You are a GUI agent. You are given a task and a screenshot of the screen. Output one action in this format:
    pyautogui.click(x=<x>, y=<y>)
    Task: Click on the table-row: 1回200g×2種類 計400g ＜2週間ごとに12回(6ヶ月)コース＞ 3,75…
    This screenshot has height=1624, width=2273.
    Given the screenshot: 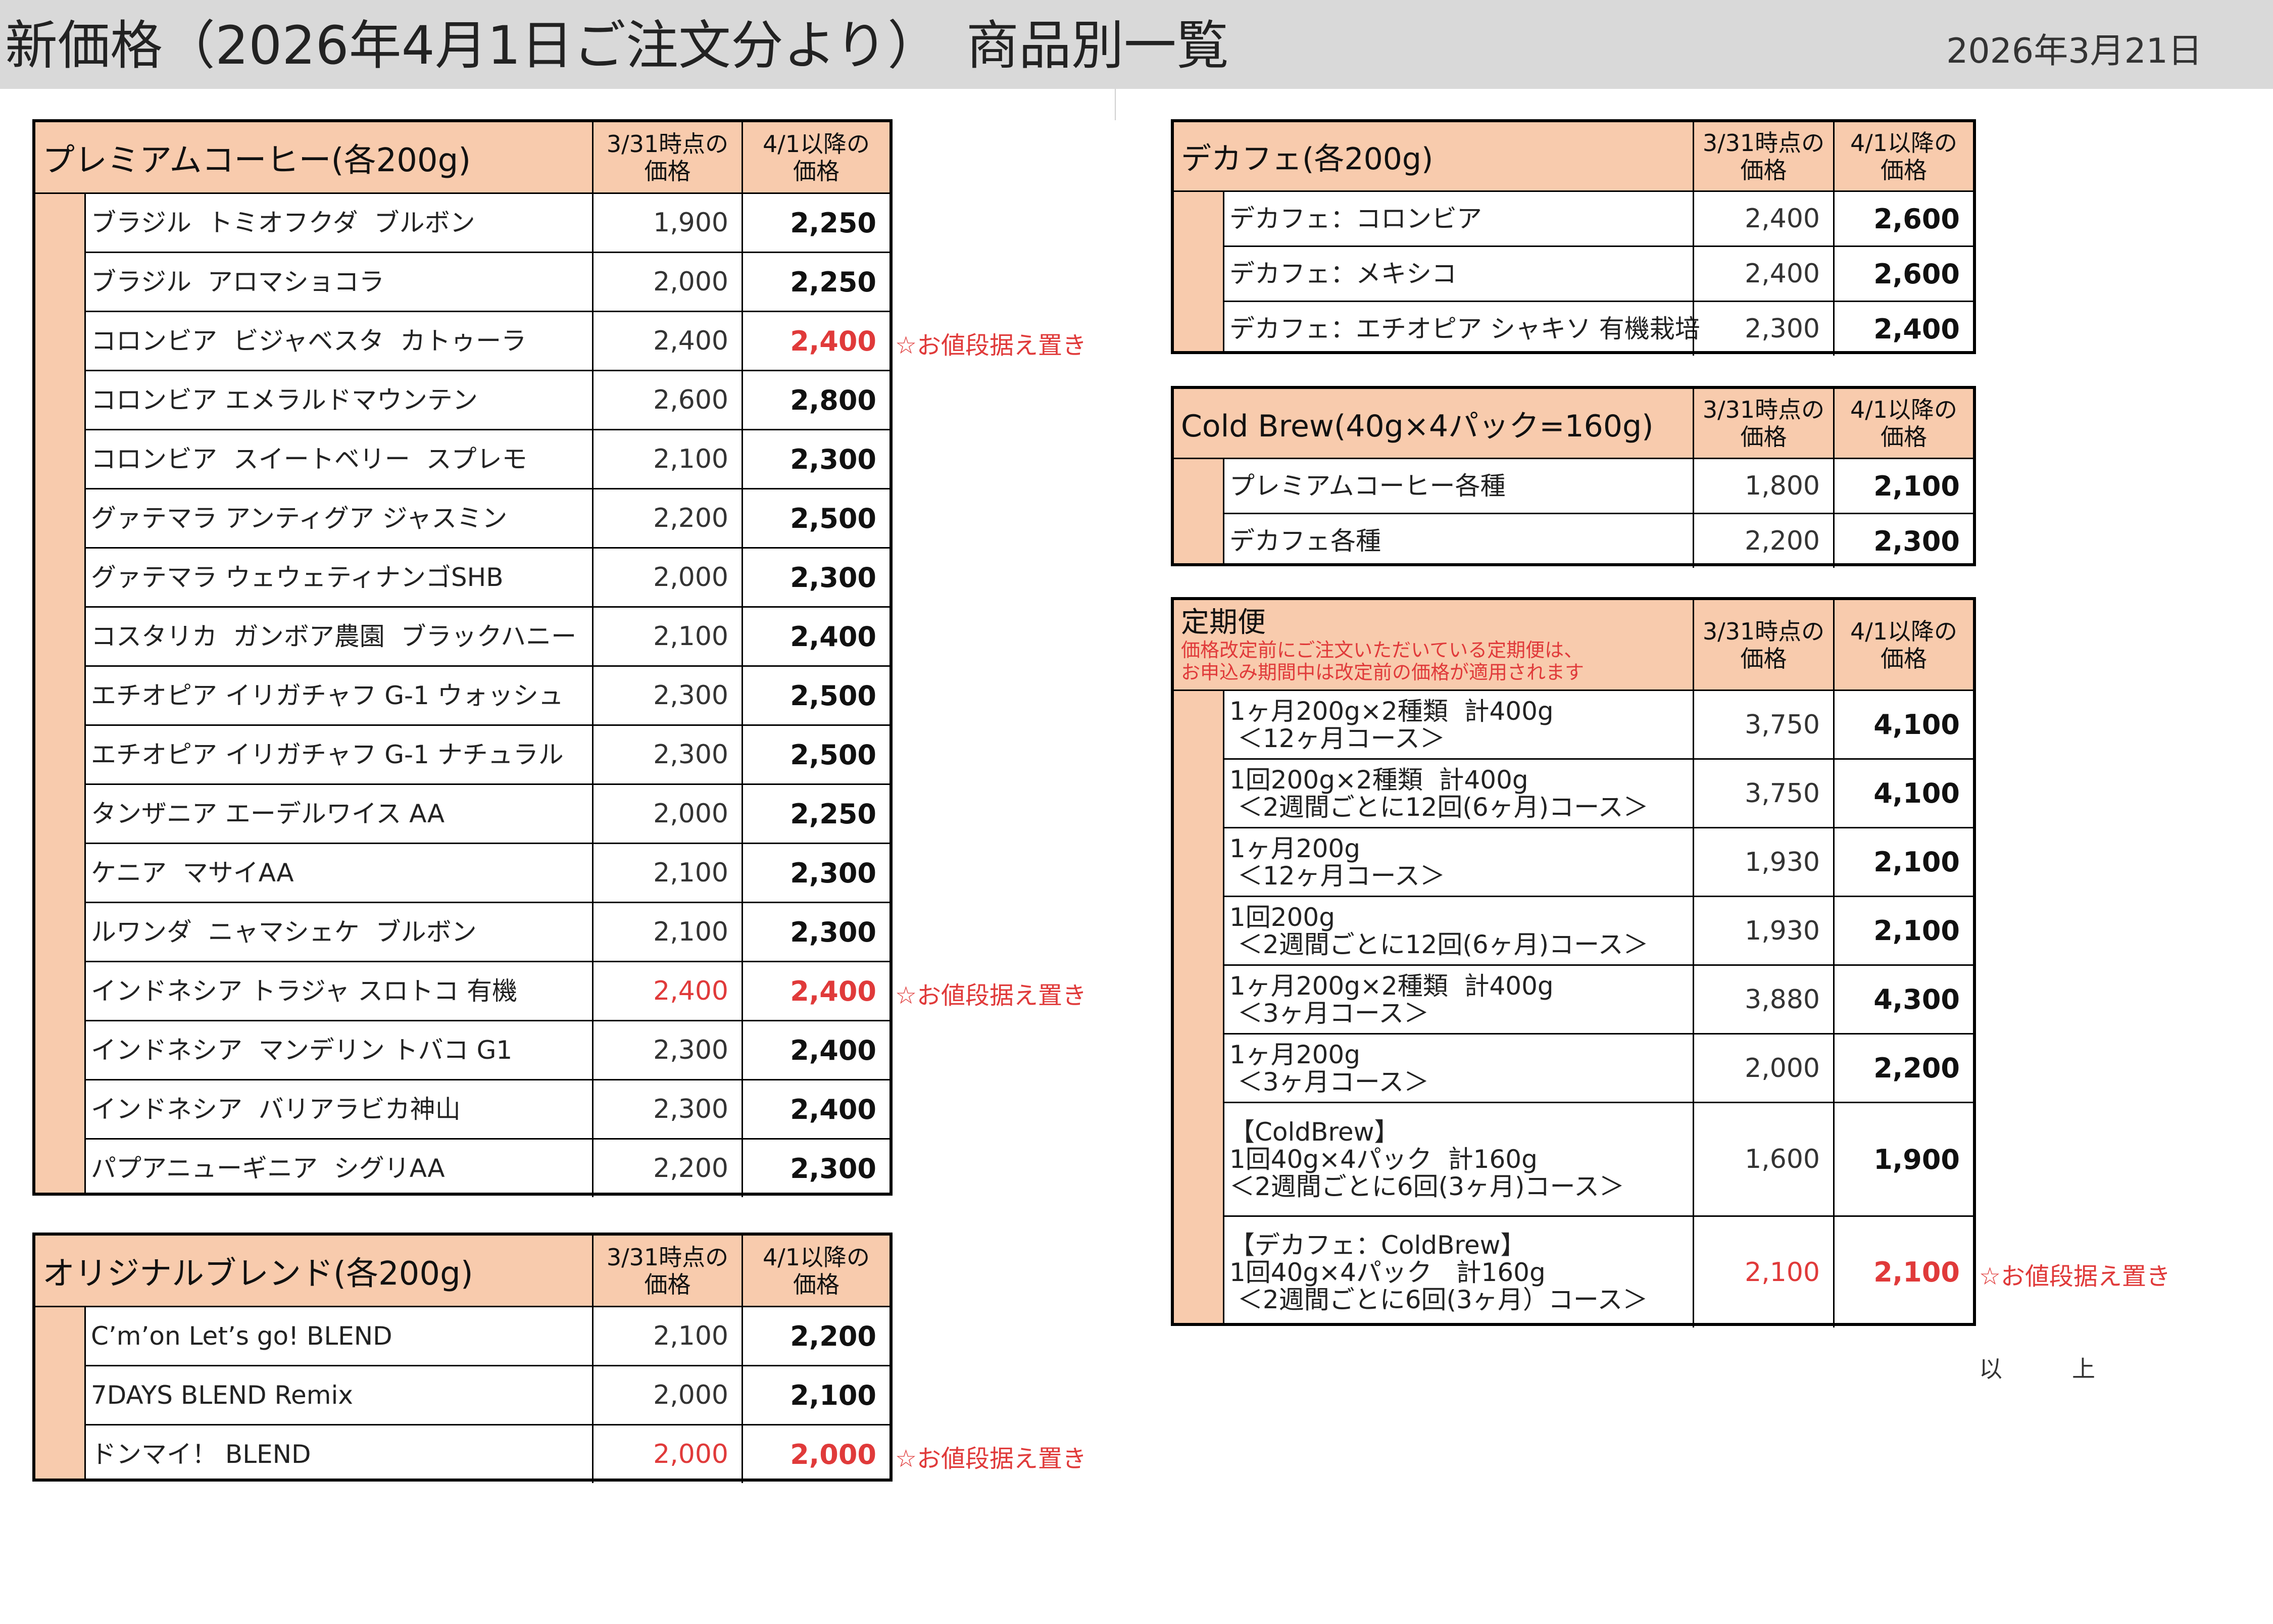 What is the action you would take?
    pyautogui.click(x=1598, y=792)
    